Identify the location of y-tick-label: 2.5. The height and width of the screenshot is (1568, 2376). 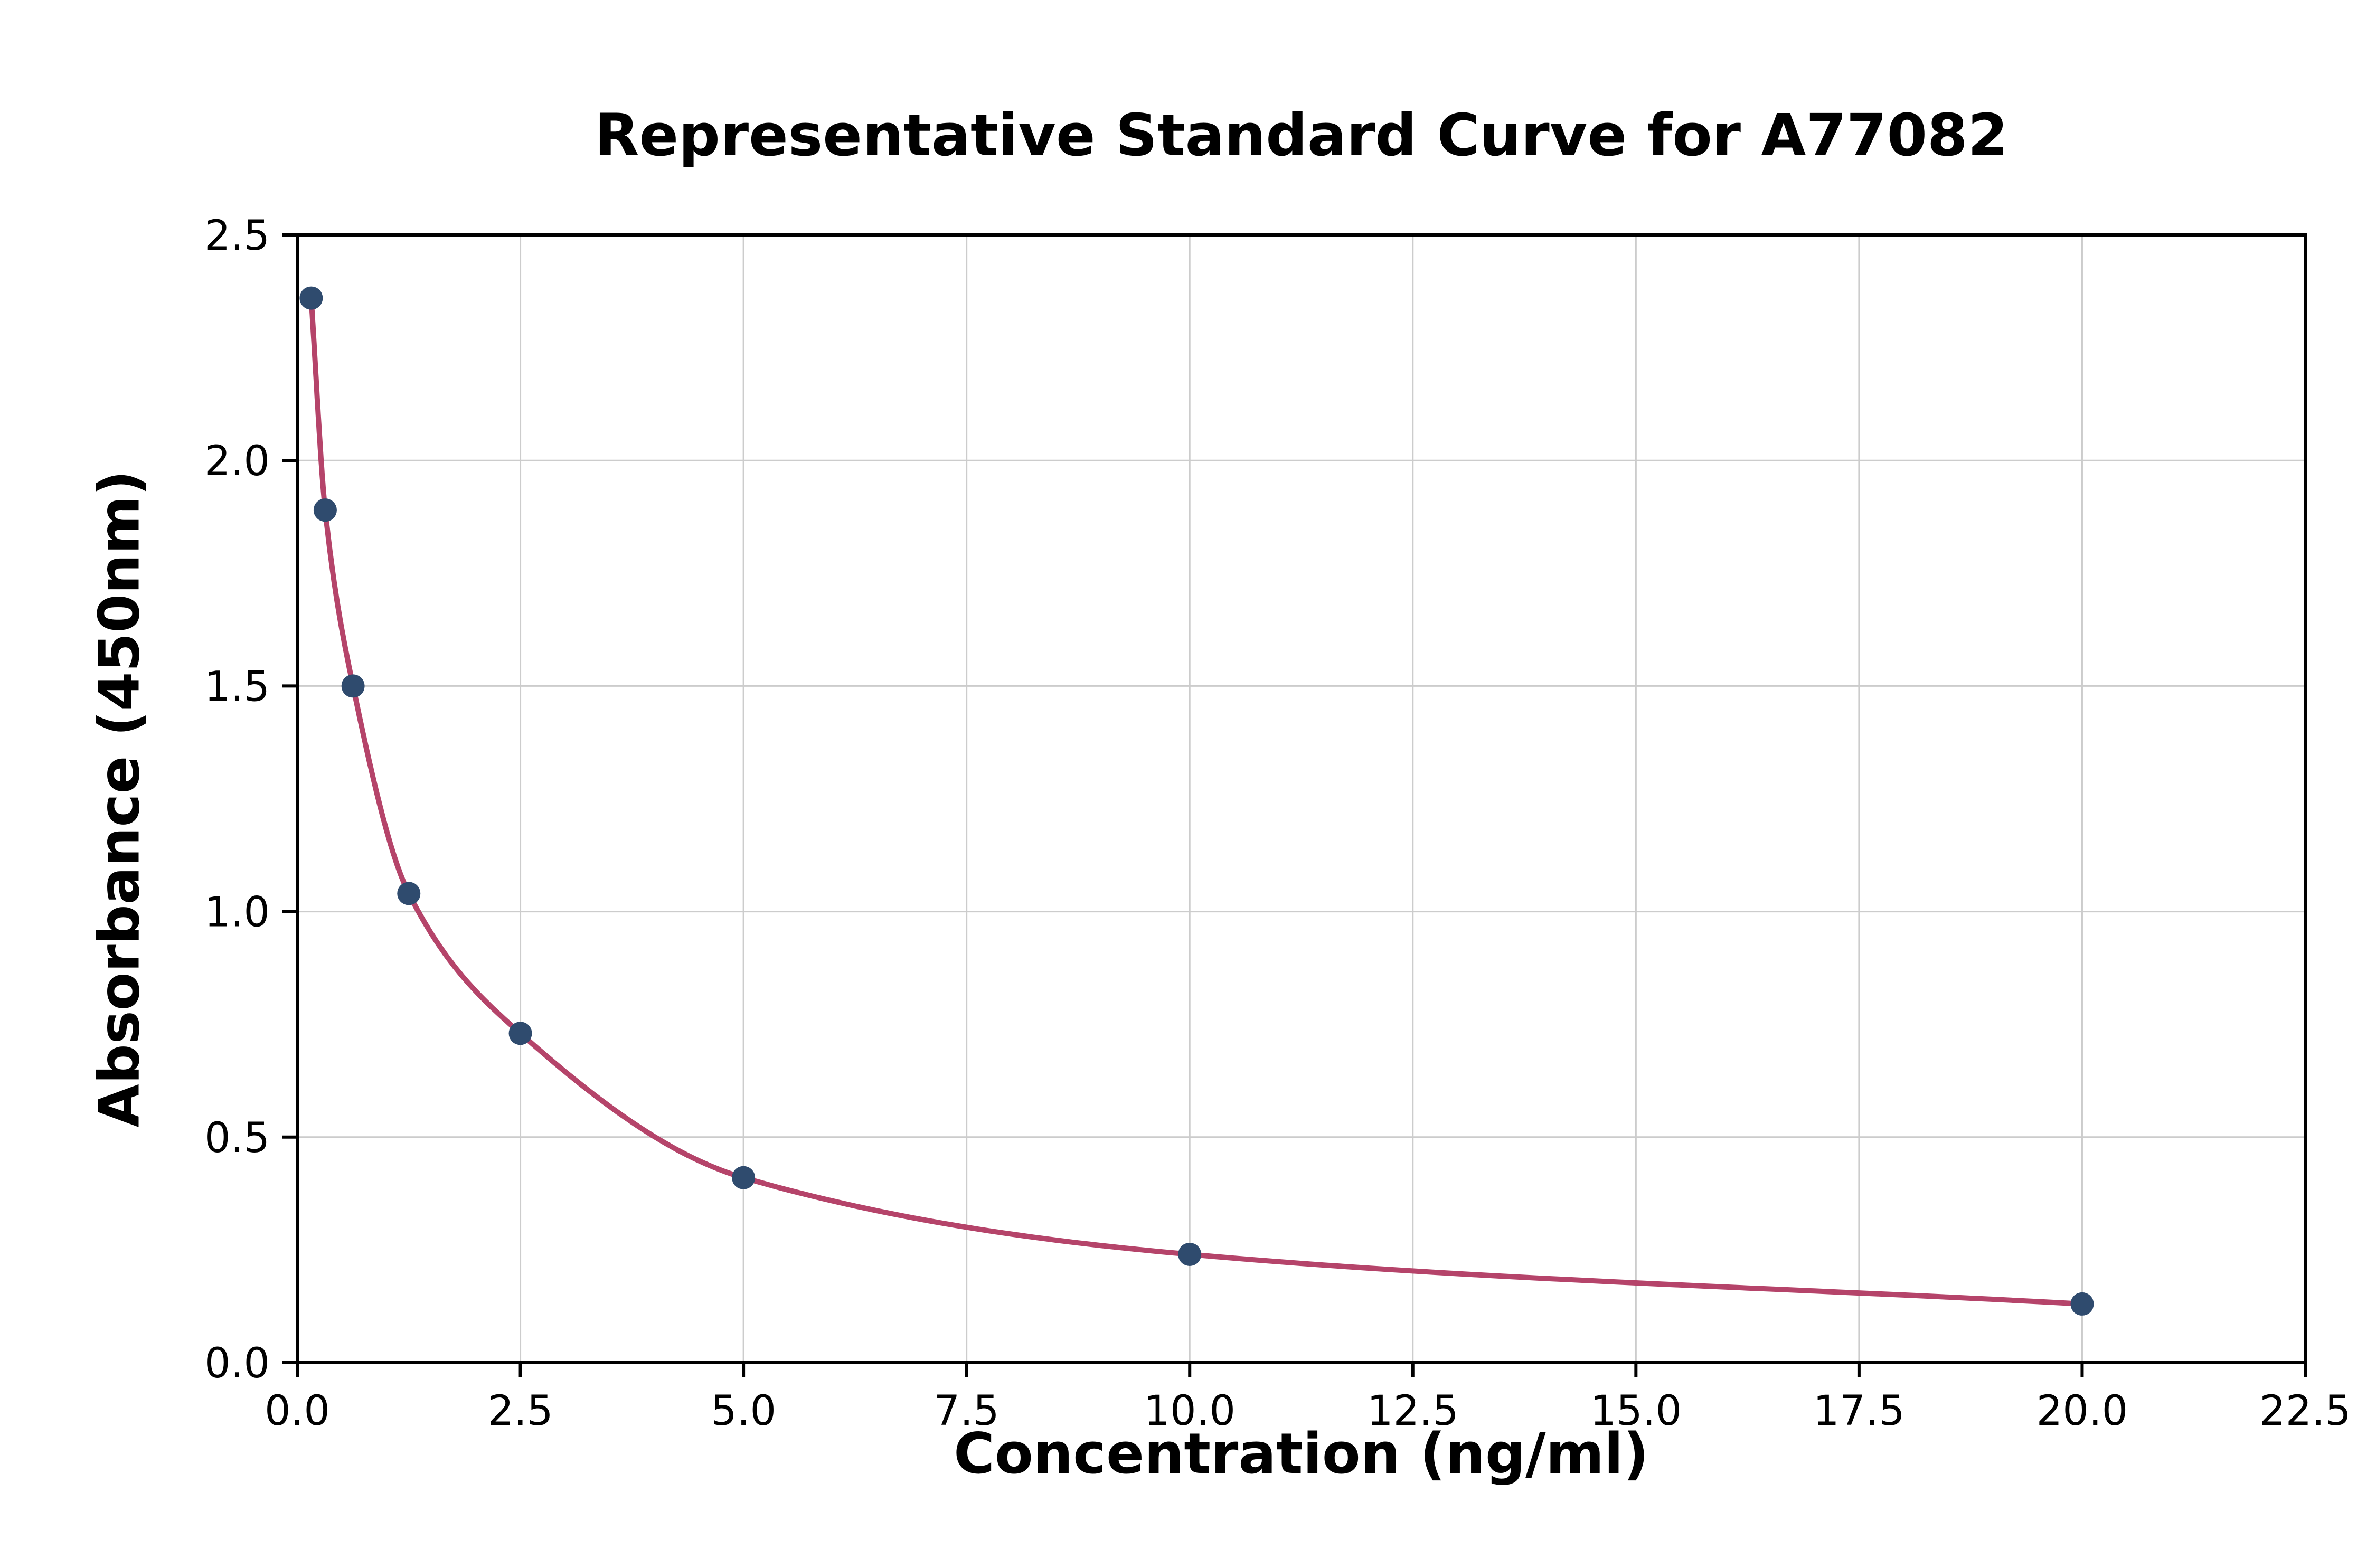
(237, 236).